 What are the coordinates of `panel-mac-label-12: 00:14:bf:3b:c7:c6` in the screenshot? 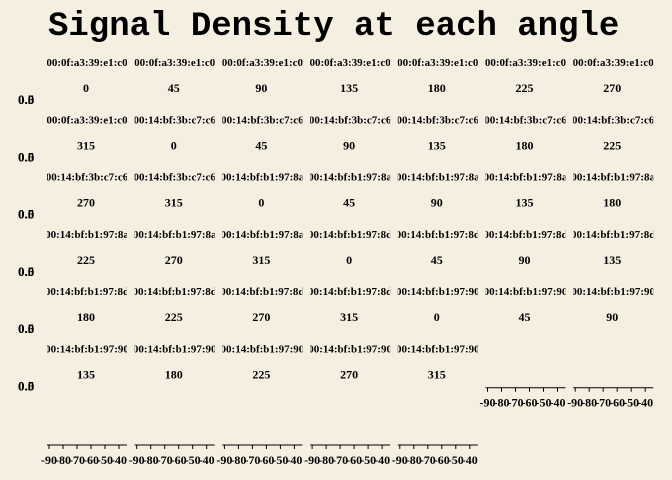 It's located at (525, 120).